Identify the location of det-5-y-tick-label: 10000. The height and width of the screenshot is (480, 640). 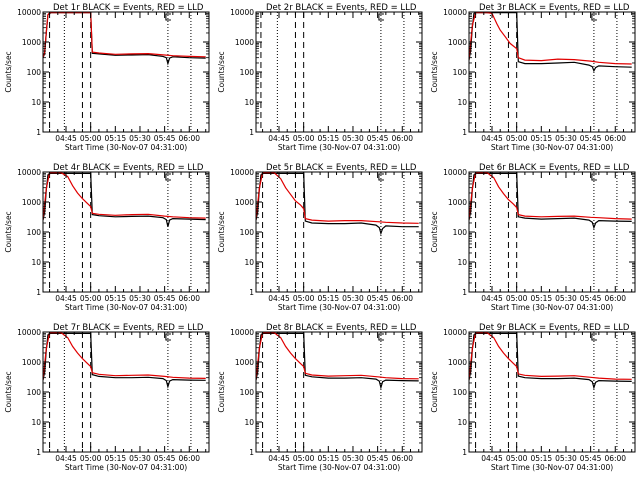
(242, 172).